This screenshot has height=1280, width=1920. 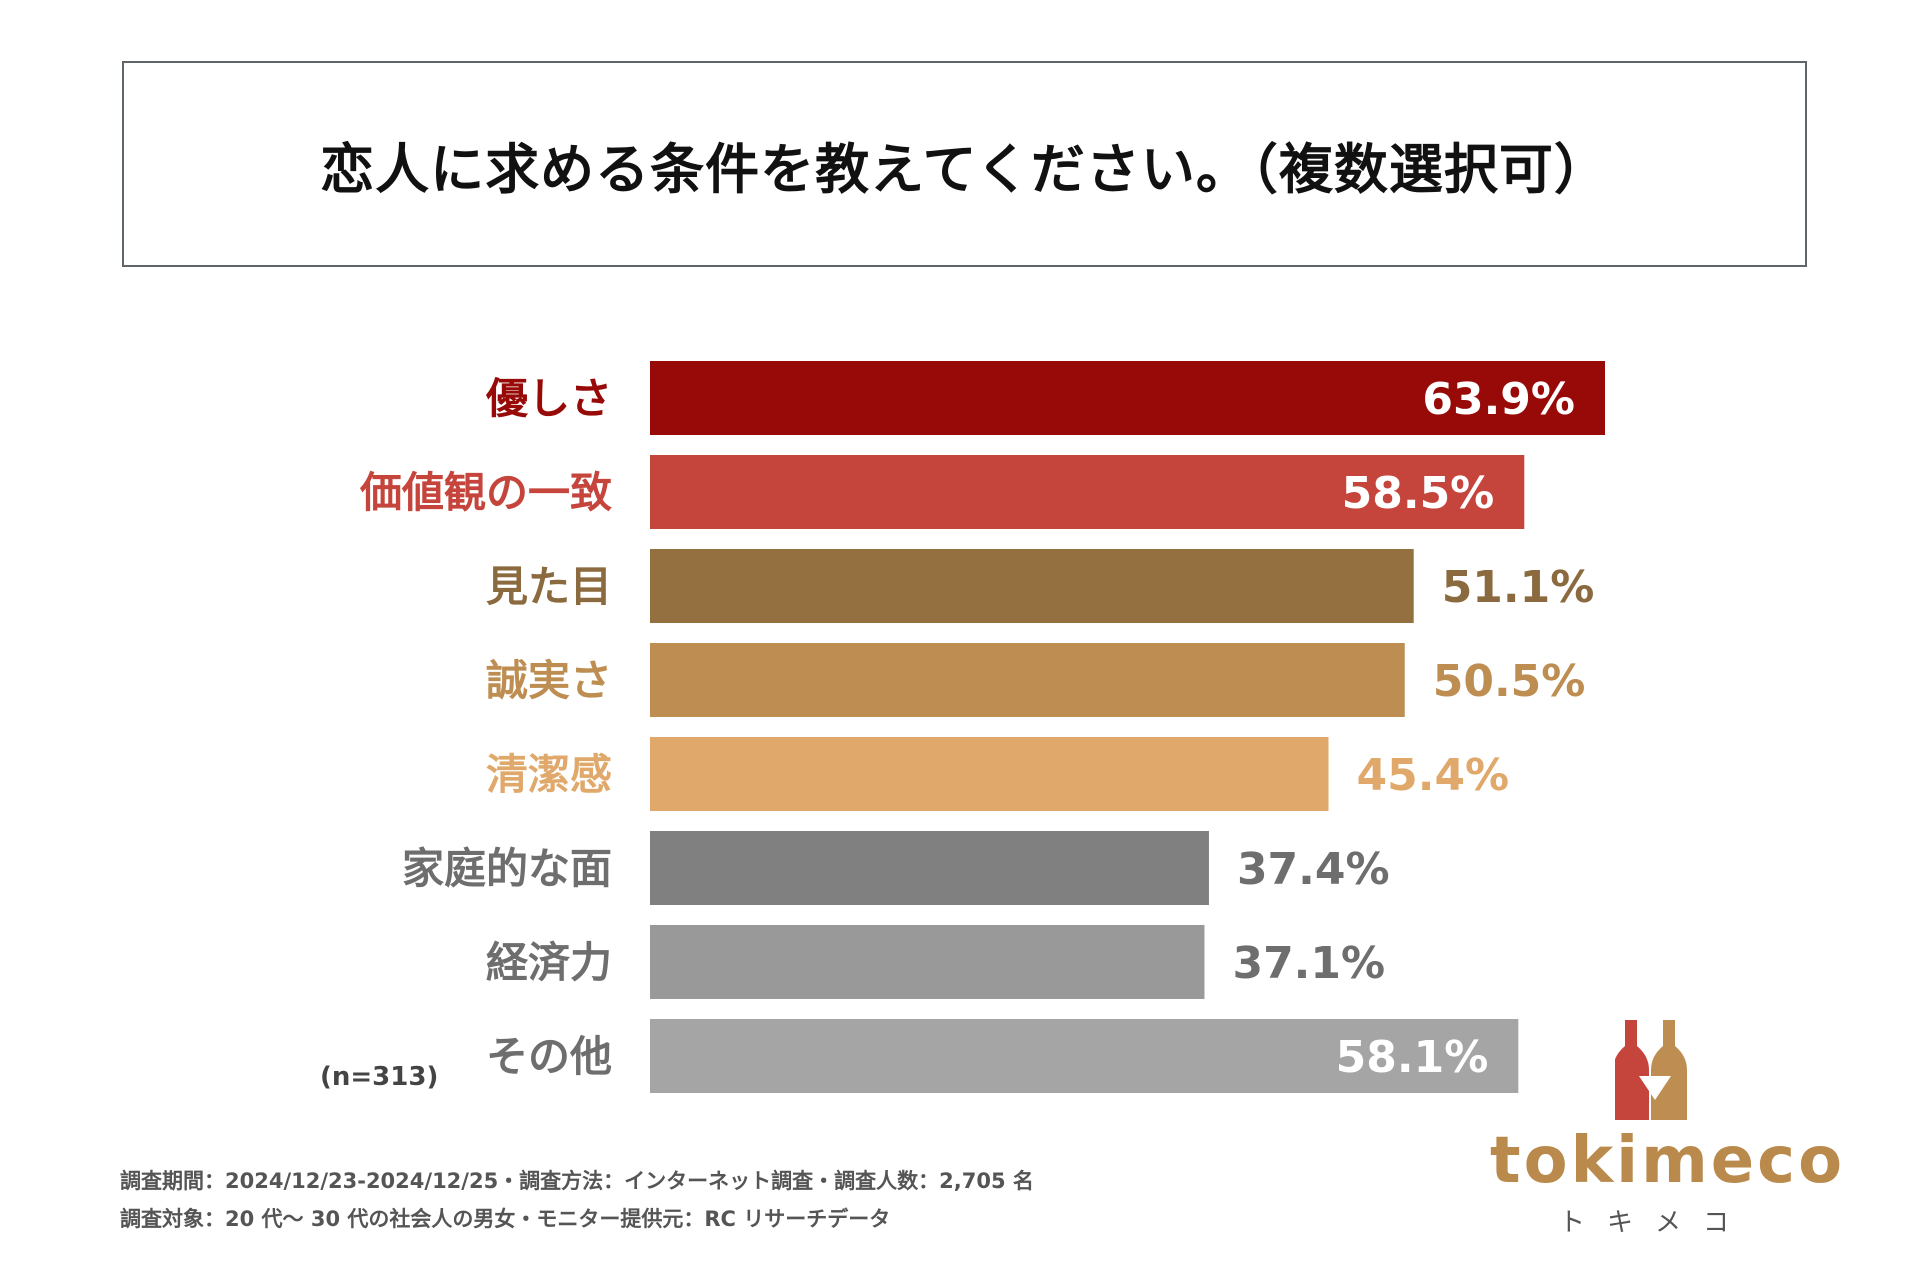 What do you see at coordinates (1669, 1070) in the screenshot?
I see `gold-bottle-icon` at bounding box center [1669, 1070].